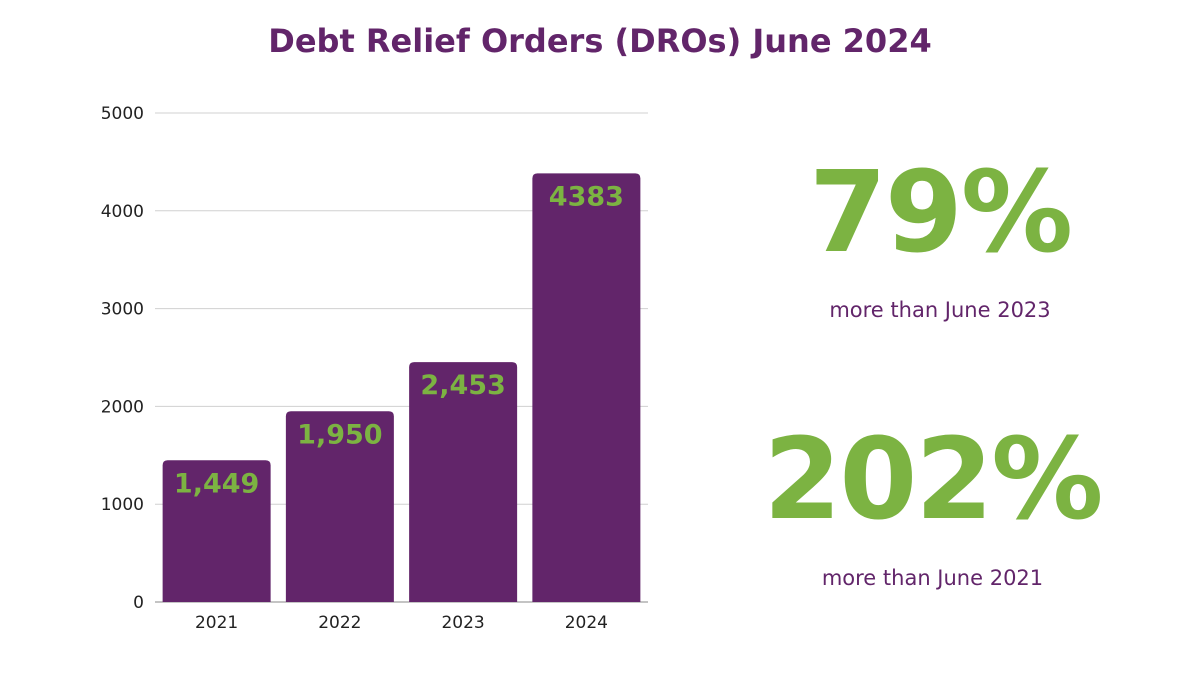  What do you see at coordinates (138, 603) in the screenshot?
I see `y-tick-label: 0` at bounding box center [138, 603].